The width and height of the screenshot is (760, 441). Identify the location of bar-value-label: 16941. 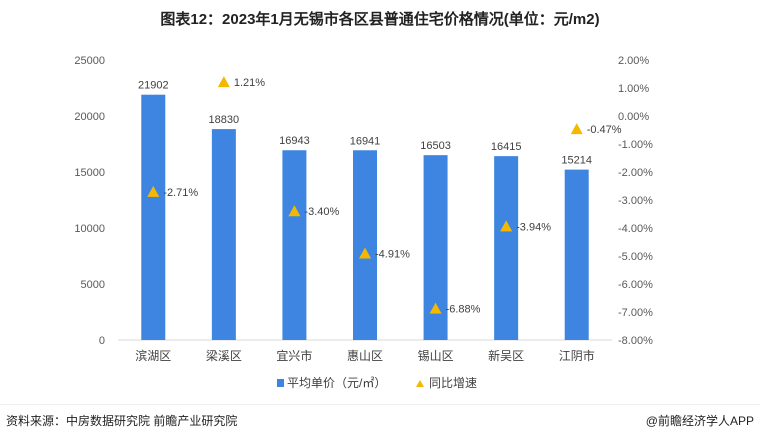
(365, 141).